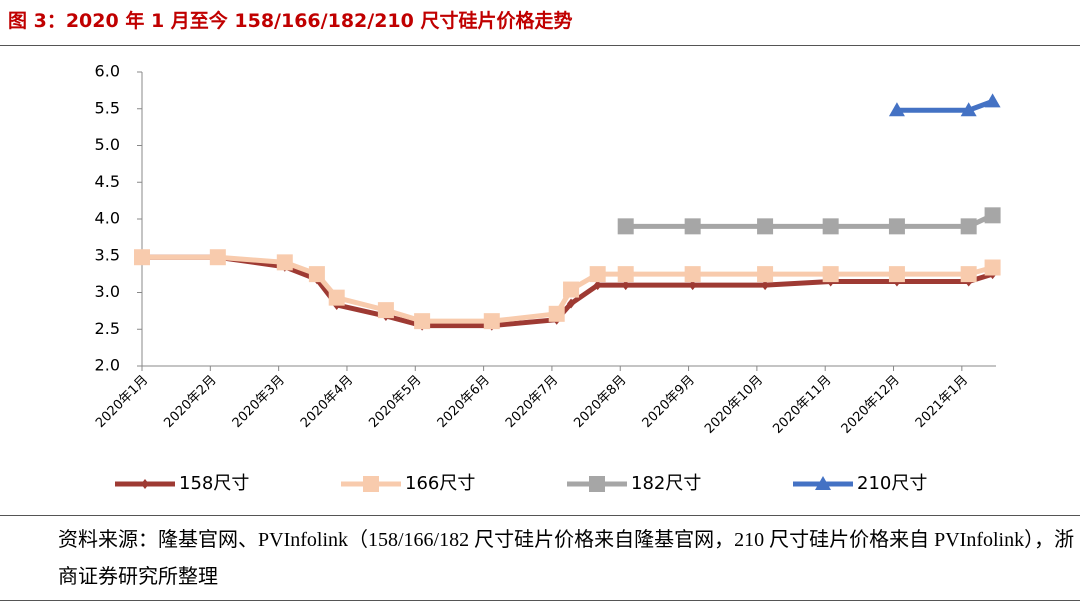 The width and height of the screenshot is (1080, 605). Describe the element at coordinates (327, 402) in the screenshot. I see `x-tick-label: 2020年4月` at that location.